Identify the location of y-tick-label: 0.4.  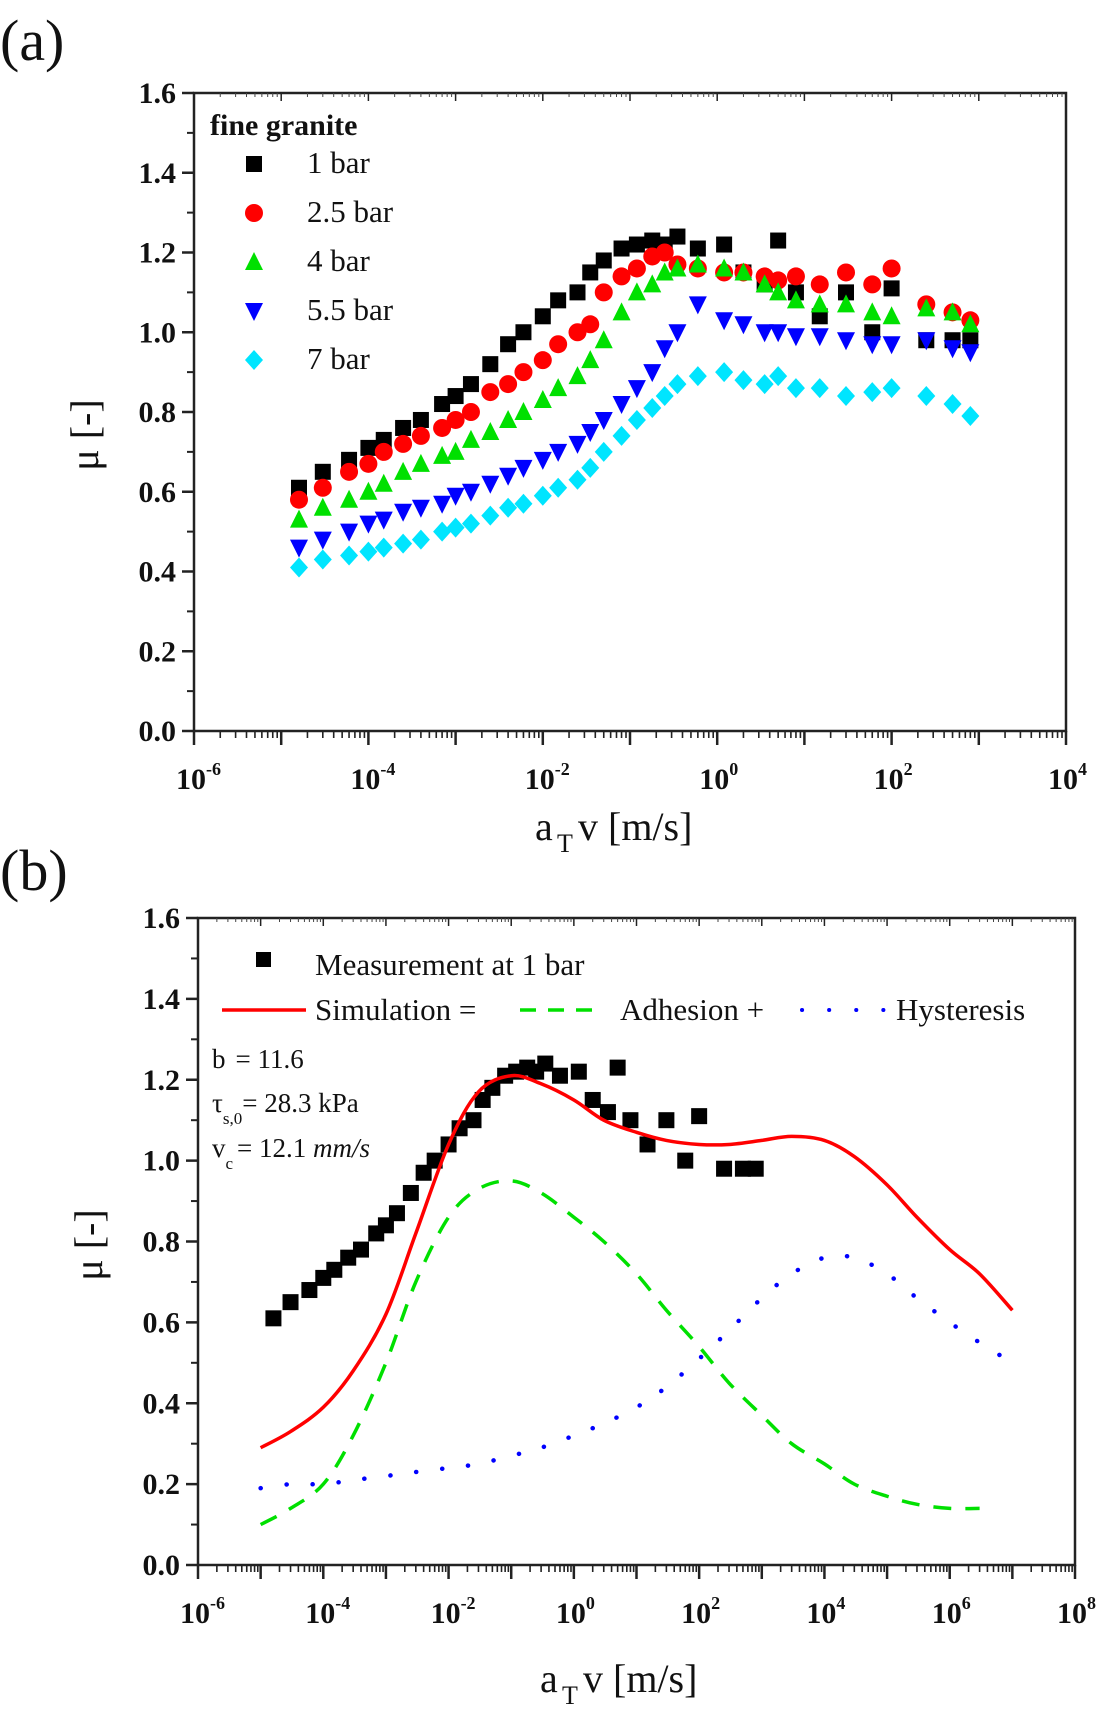
(162, 1403).